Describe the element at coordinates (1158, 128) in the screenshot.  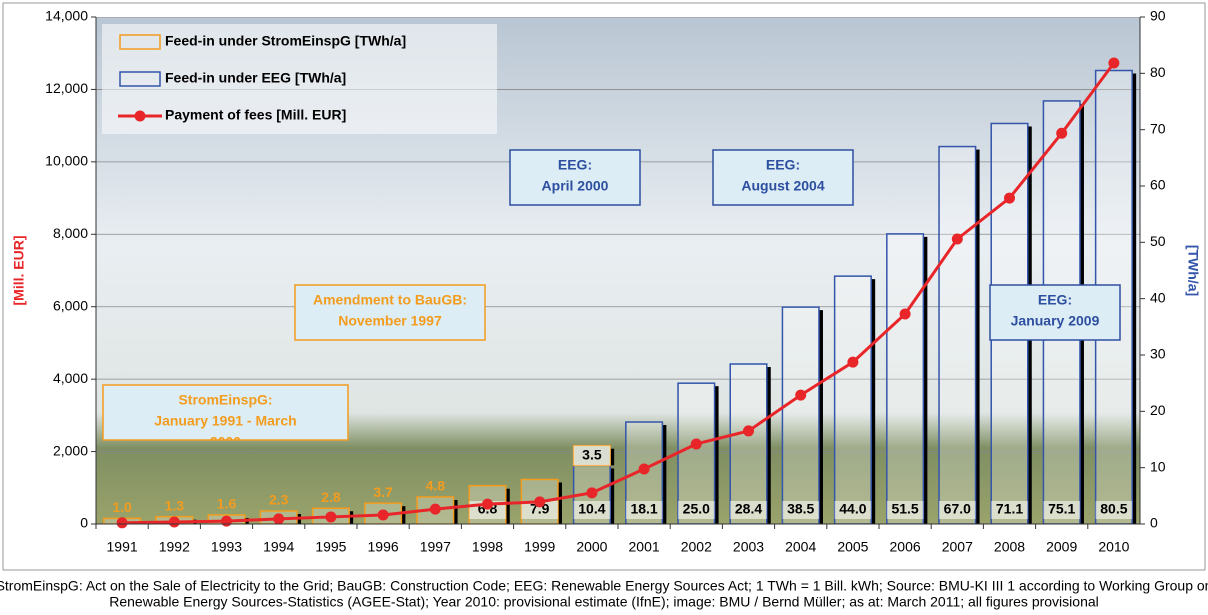
I see `y2-tick-label: 70` at that location.